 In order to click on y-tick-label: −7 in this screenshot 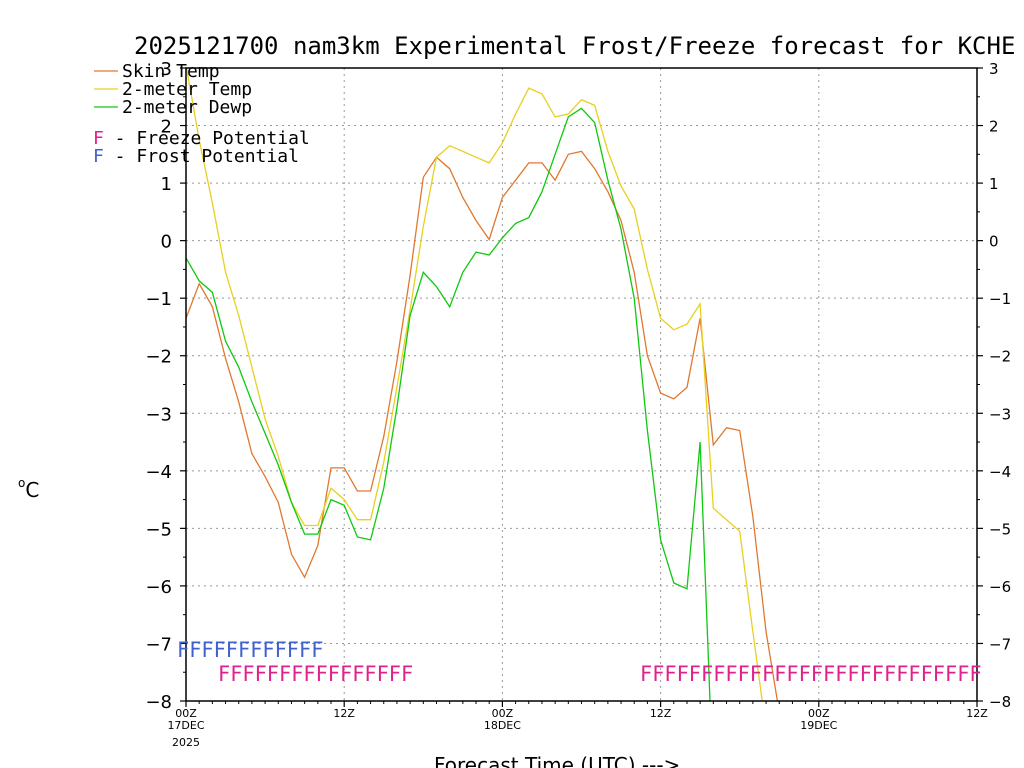, I will do `click(158, 644)`.